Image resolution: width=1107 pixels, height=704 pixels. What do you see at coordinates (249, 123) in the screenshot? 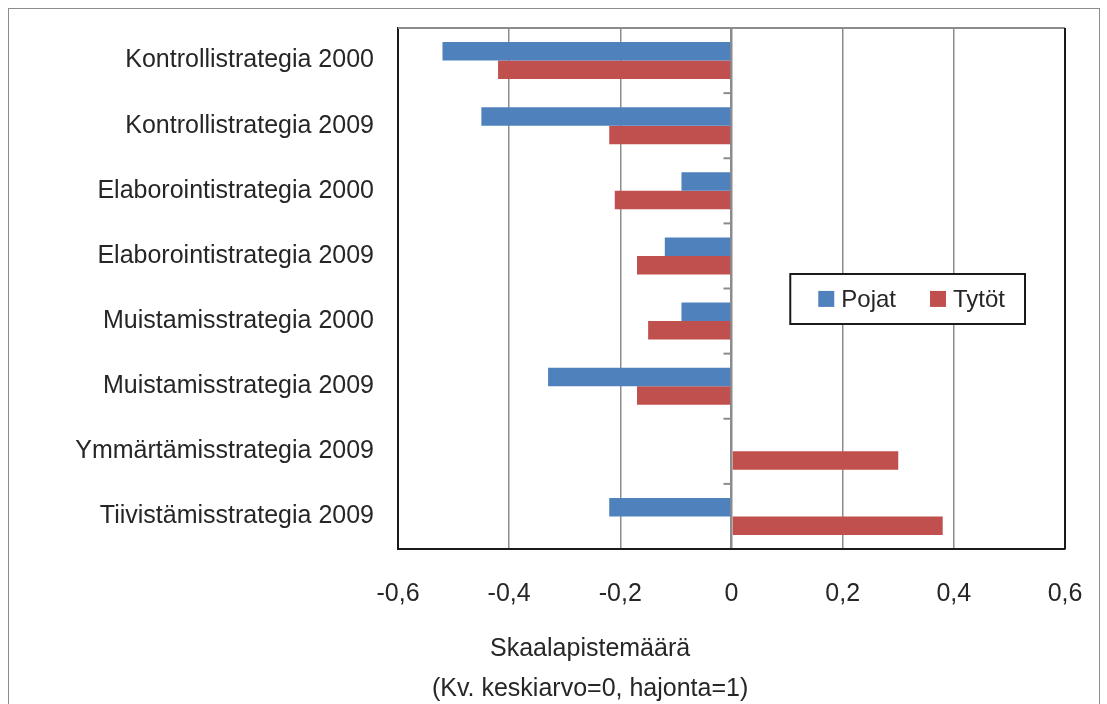
I see `y-tick-label: Kontrollistrategia 2009` at bounding box center [249, 123].